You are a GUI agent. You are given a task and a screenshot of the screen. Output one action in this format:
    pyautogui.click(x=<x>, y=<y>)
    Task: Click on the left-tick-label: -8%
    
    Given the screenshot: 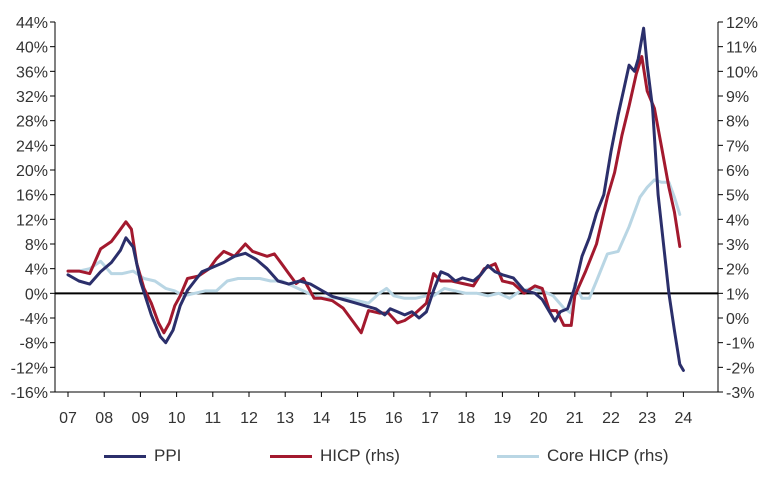 What is the action you would take?
    pyautogui.click(x=34, y=344)
    